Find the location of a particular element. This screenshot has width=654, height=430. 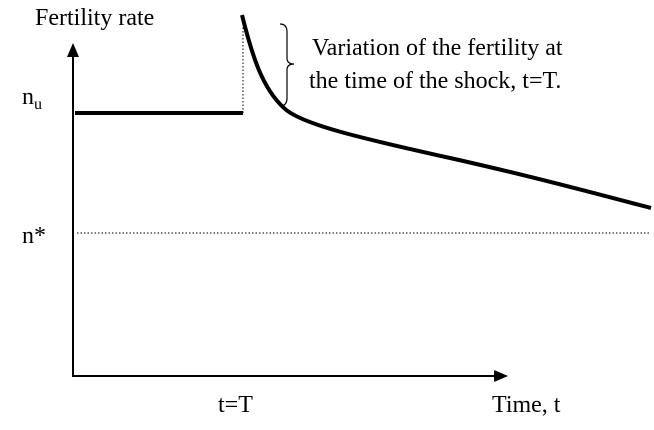

annotation-line: Variation of the fertility at is located at coordinates (437, 48).